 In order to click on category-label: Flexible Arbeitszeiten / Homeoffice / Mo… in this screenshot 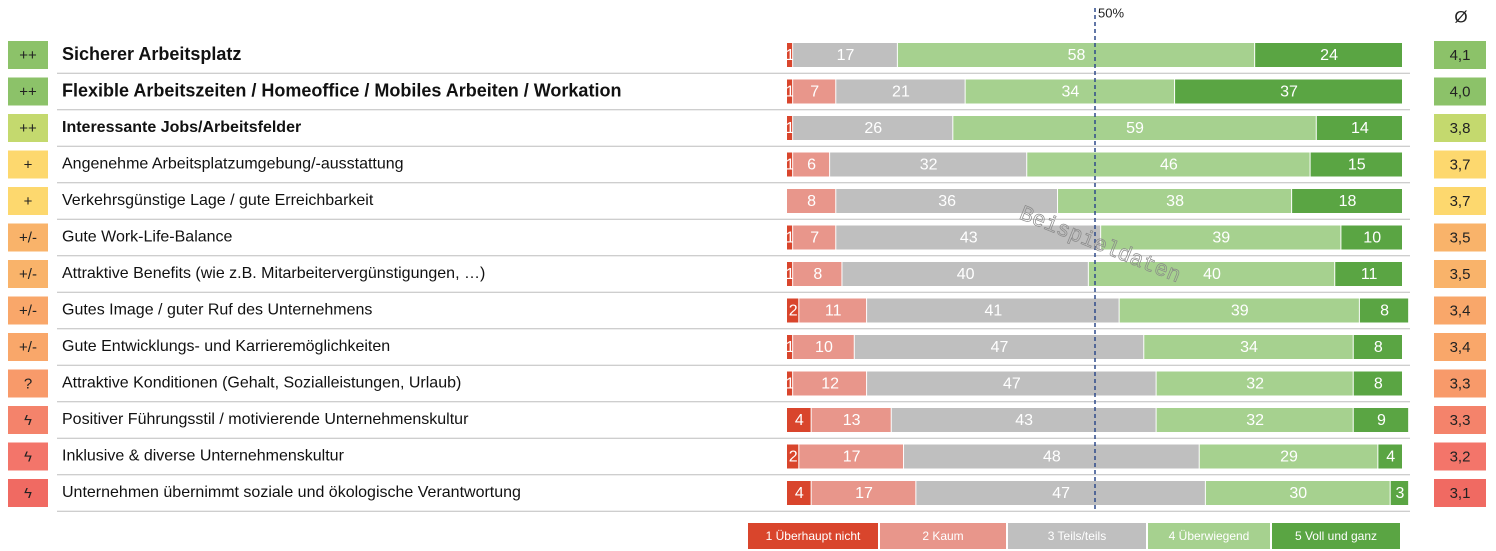, I will do `click(341, 90)`.